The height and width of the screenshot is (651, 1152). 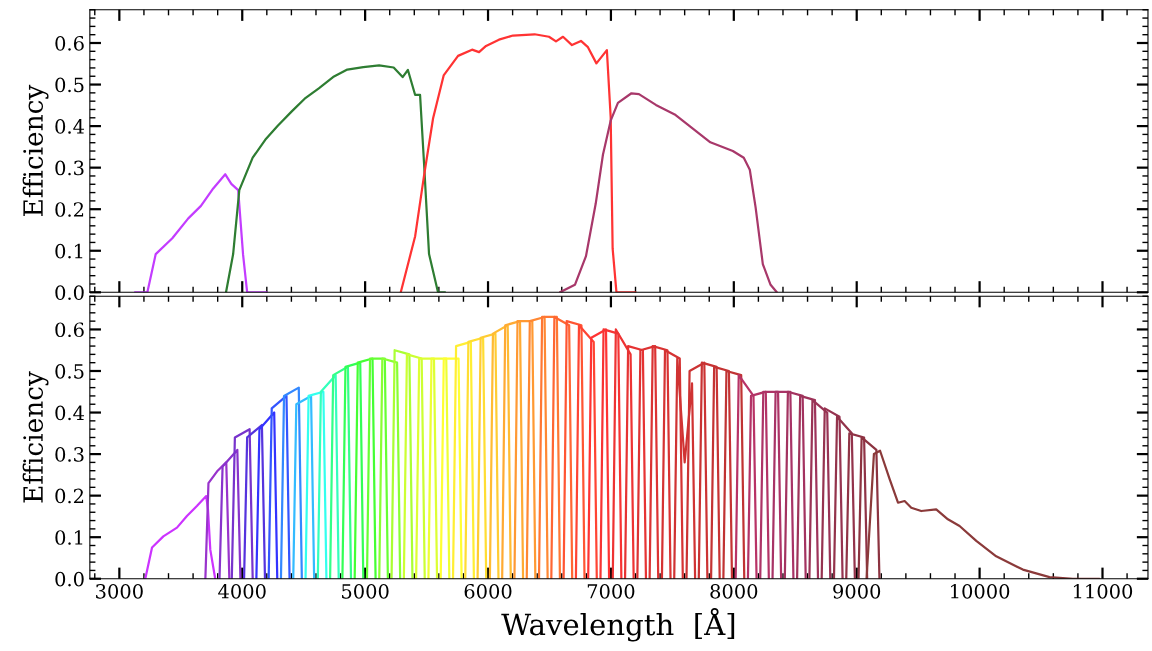 I want to click on x-tick-label: 7000, so click(x=611, y=591).